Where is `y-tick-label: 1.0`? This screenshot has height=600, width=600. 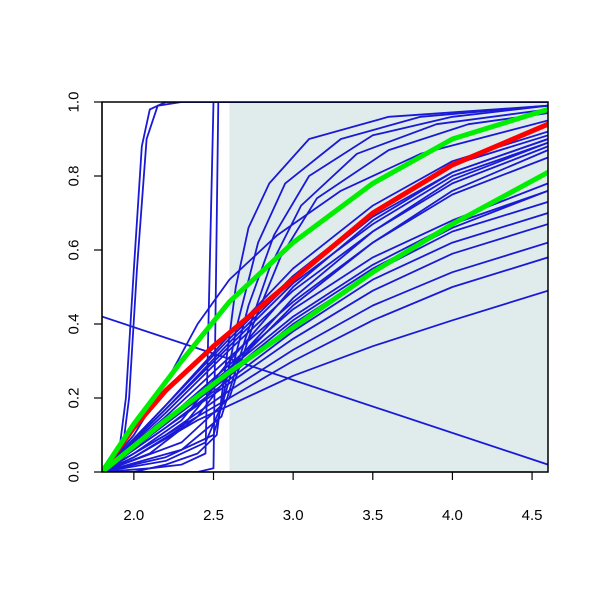 y-tick-label: 1.0 is located at coordinates (74, 102).